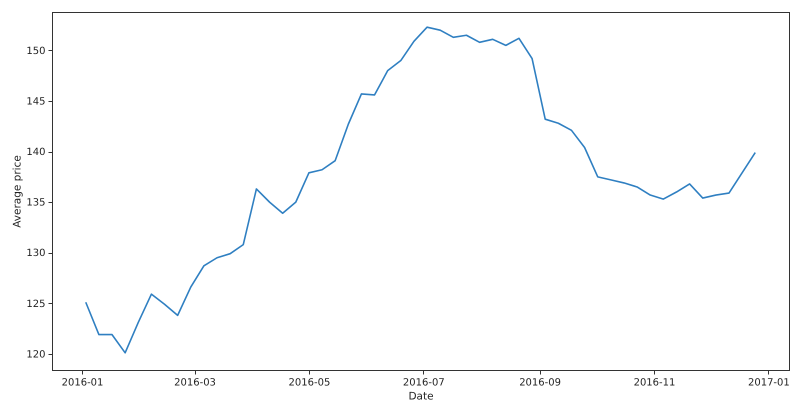  What do you see at coordinates (36, 304) in the screenshot?
I see `y-tick-label: 125` at bounding box center [36, 304].